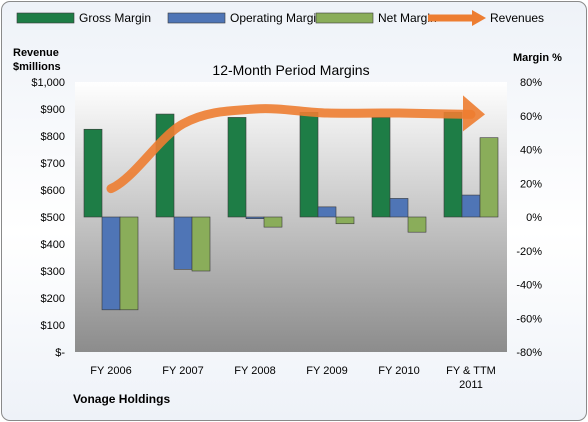  I want to click on right-tick-label: -40%, so click(529, 286).